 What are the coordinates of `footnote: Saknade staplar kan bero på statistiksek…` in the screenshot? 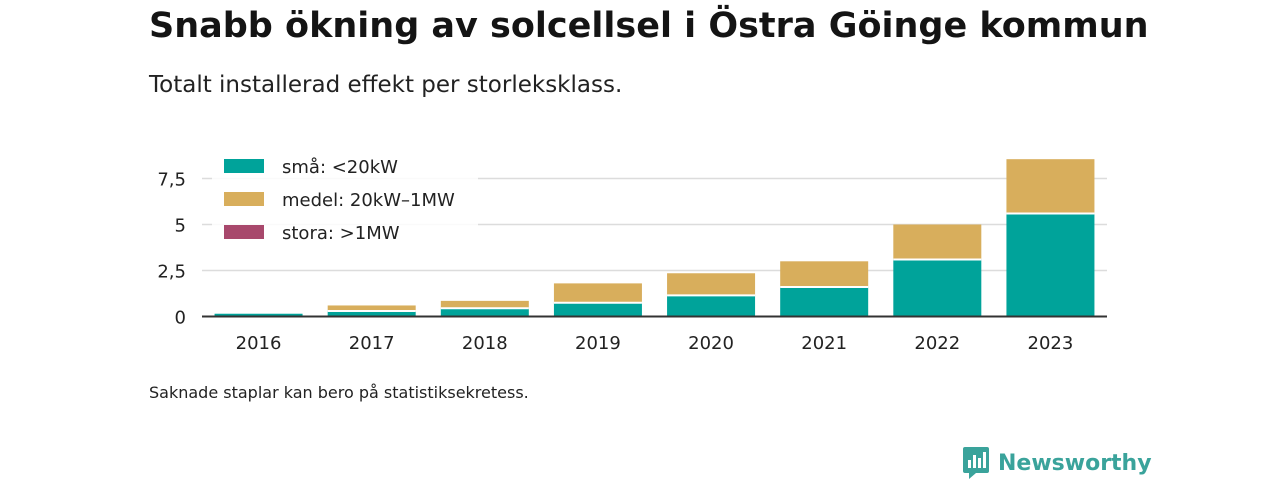 It's located at (339, 392).